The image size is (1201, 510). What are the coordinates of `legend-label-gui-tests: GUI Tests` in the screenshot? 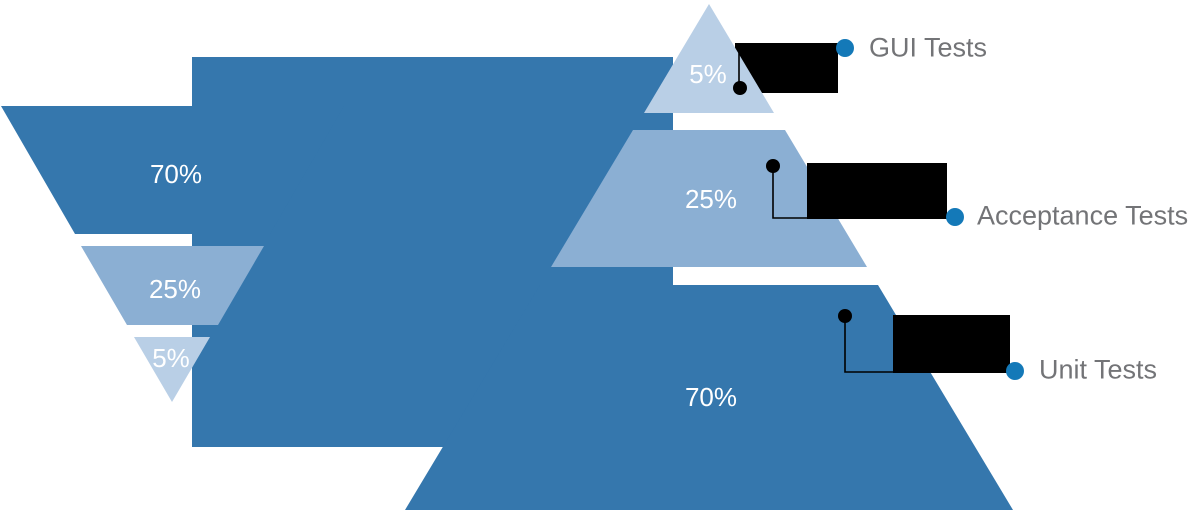 It's located at (928, 47).